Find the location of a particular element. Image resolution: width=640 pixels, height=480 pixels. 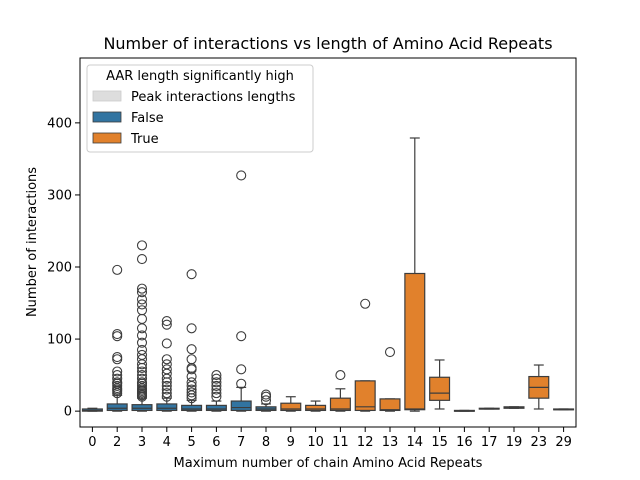

x-tick-label: 16 is located at coordinates (464, 442).